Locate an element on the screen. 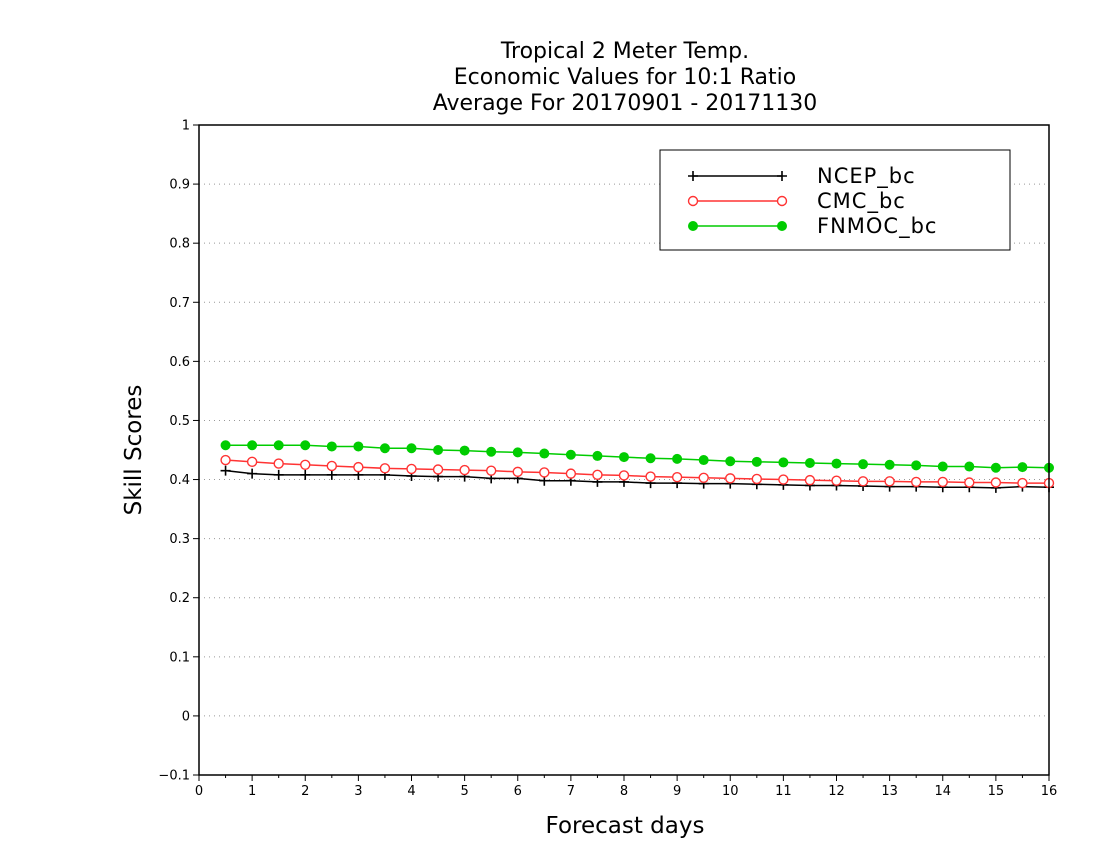 The width and height of the screenshot is (1100, 850). y-tick-label: 0.4 is located at coordinates (179, 480).